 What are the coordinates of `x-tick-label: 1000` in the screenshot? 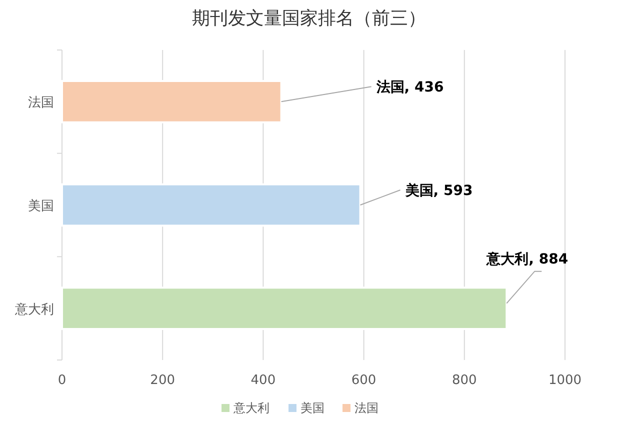 It's located at (565, 380).